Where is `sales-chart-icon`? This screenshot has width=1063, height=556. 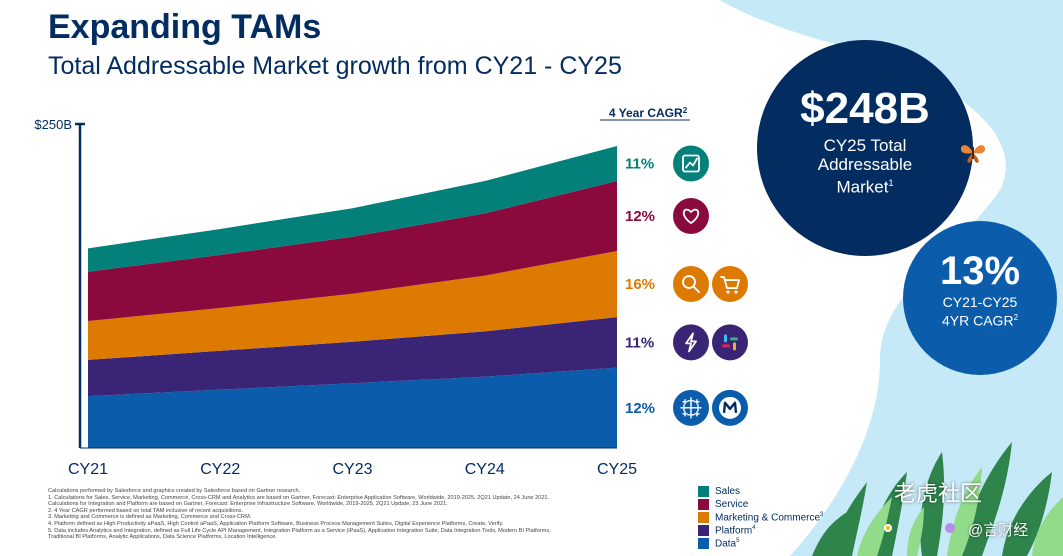 sales-chart-icon is located at coordinates (691, 163).